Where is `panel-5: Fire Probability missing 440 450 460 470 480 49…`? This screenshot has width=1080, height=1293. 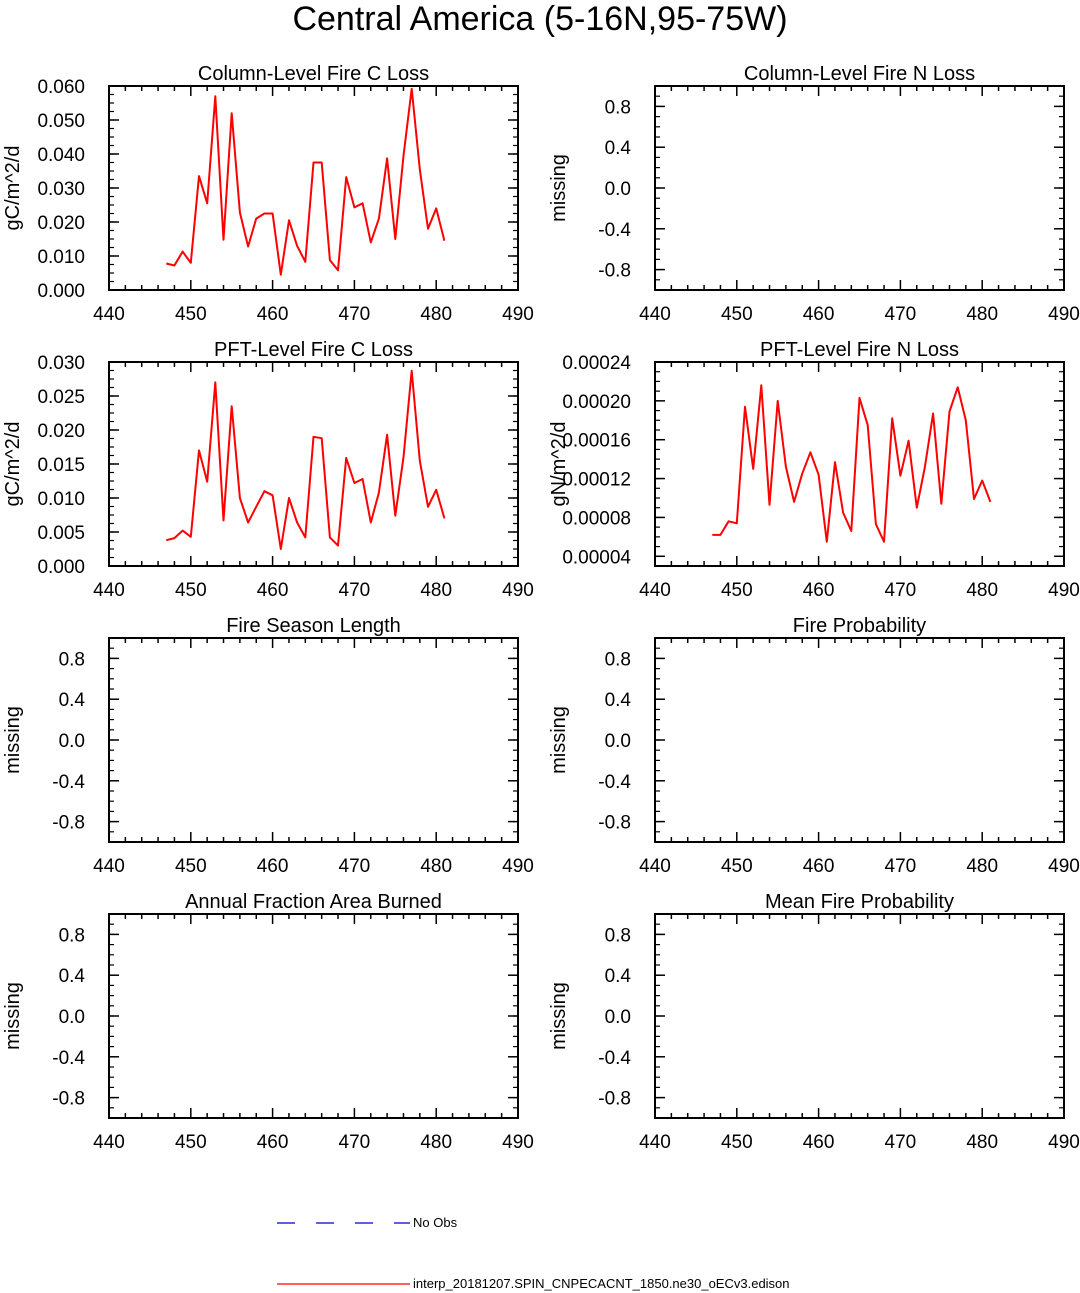 panel-5: Fire Probability missing 440 450 460 470 480 49… is located at coordinates (814, 746).